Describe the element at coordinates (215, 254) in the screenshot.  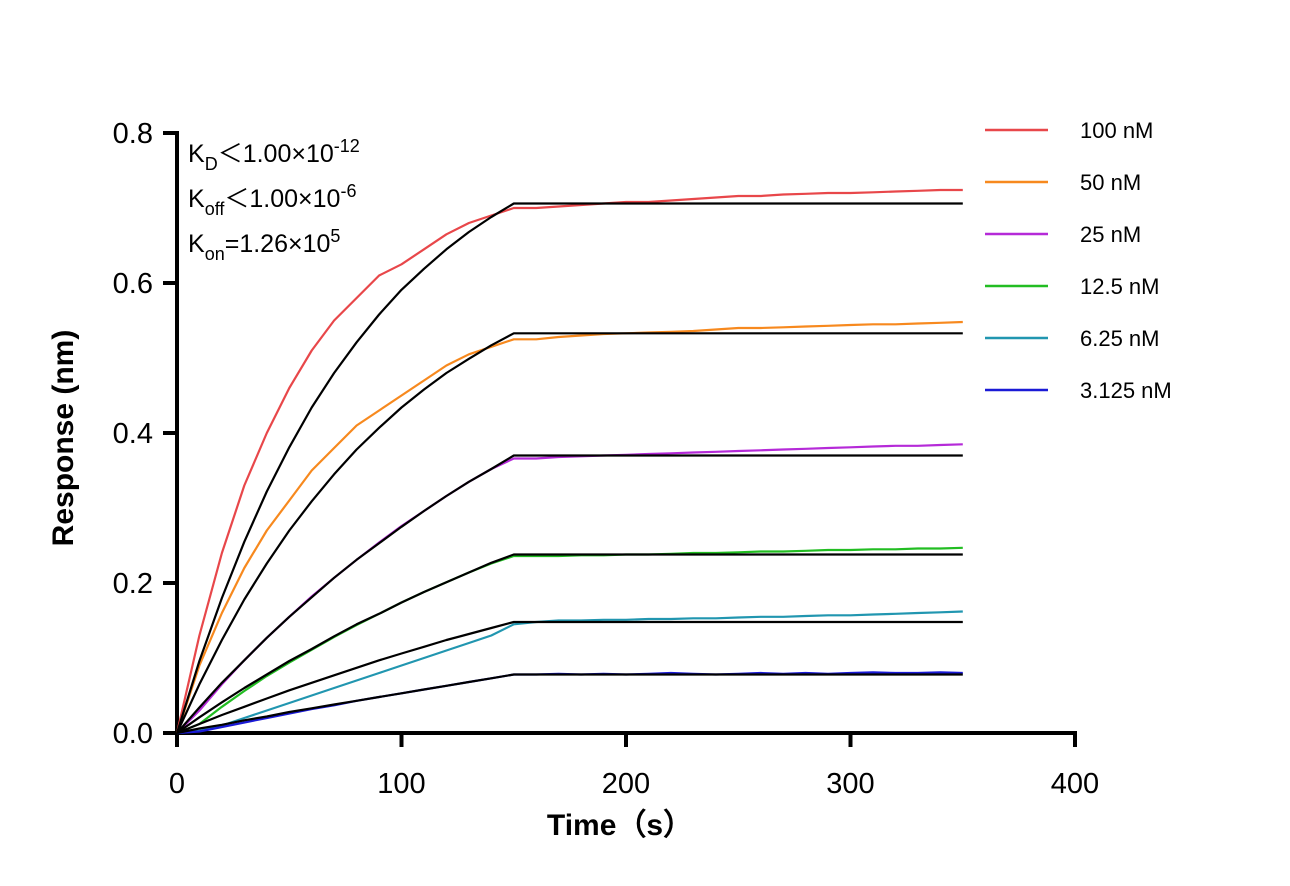
I see `annotation-sub: on` at that location.